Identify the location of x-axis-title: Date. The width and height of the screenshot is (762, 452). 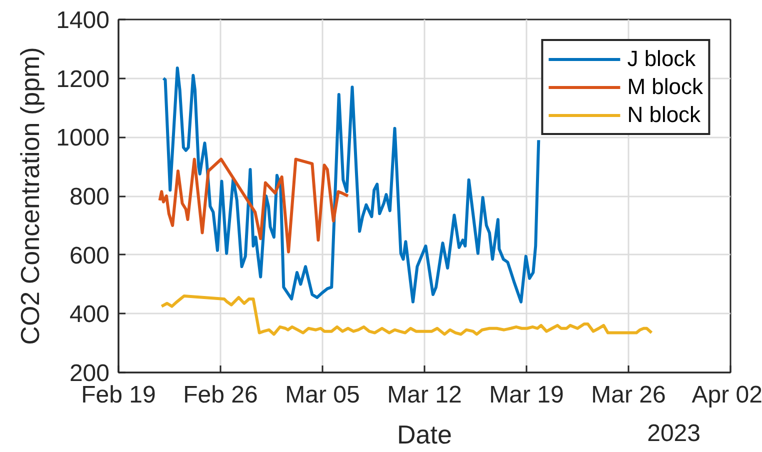
(424, 435).